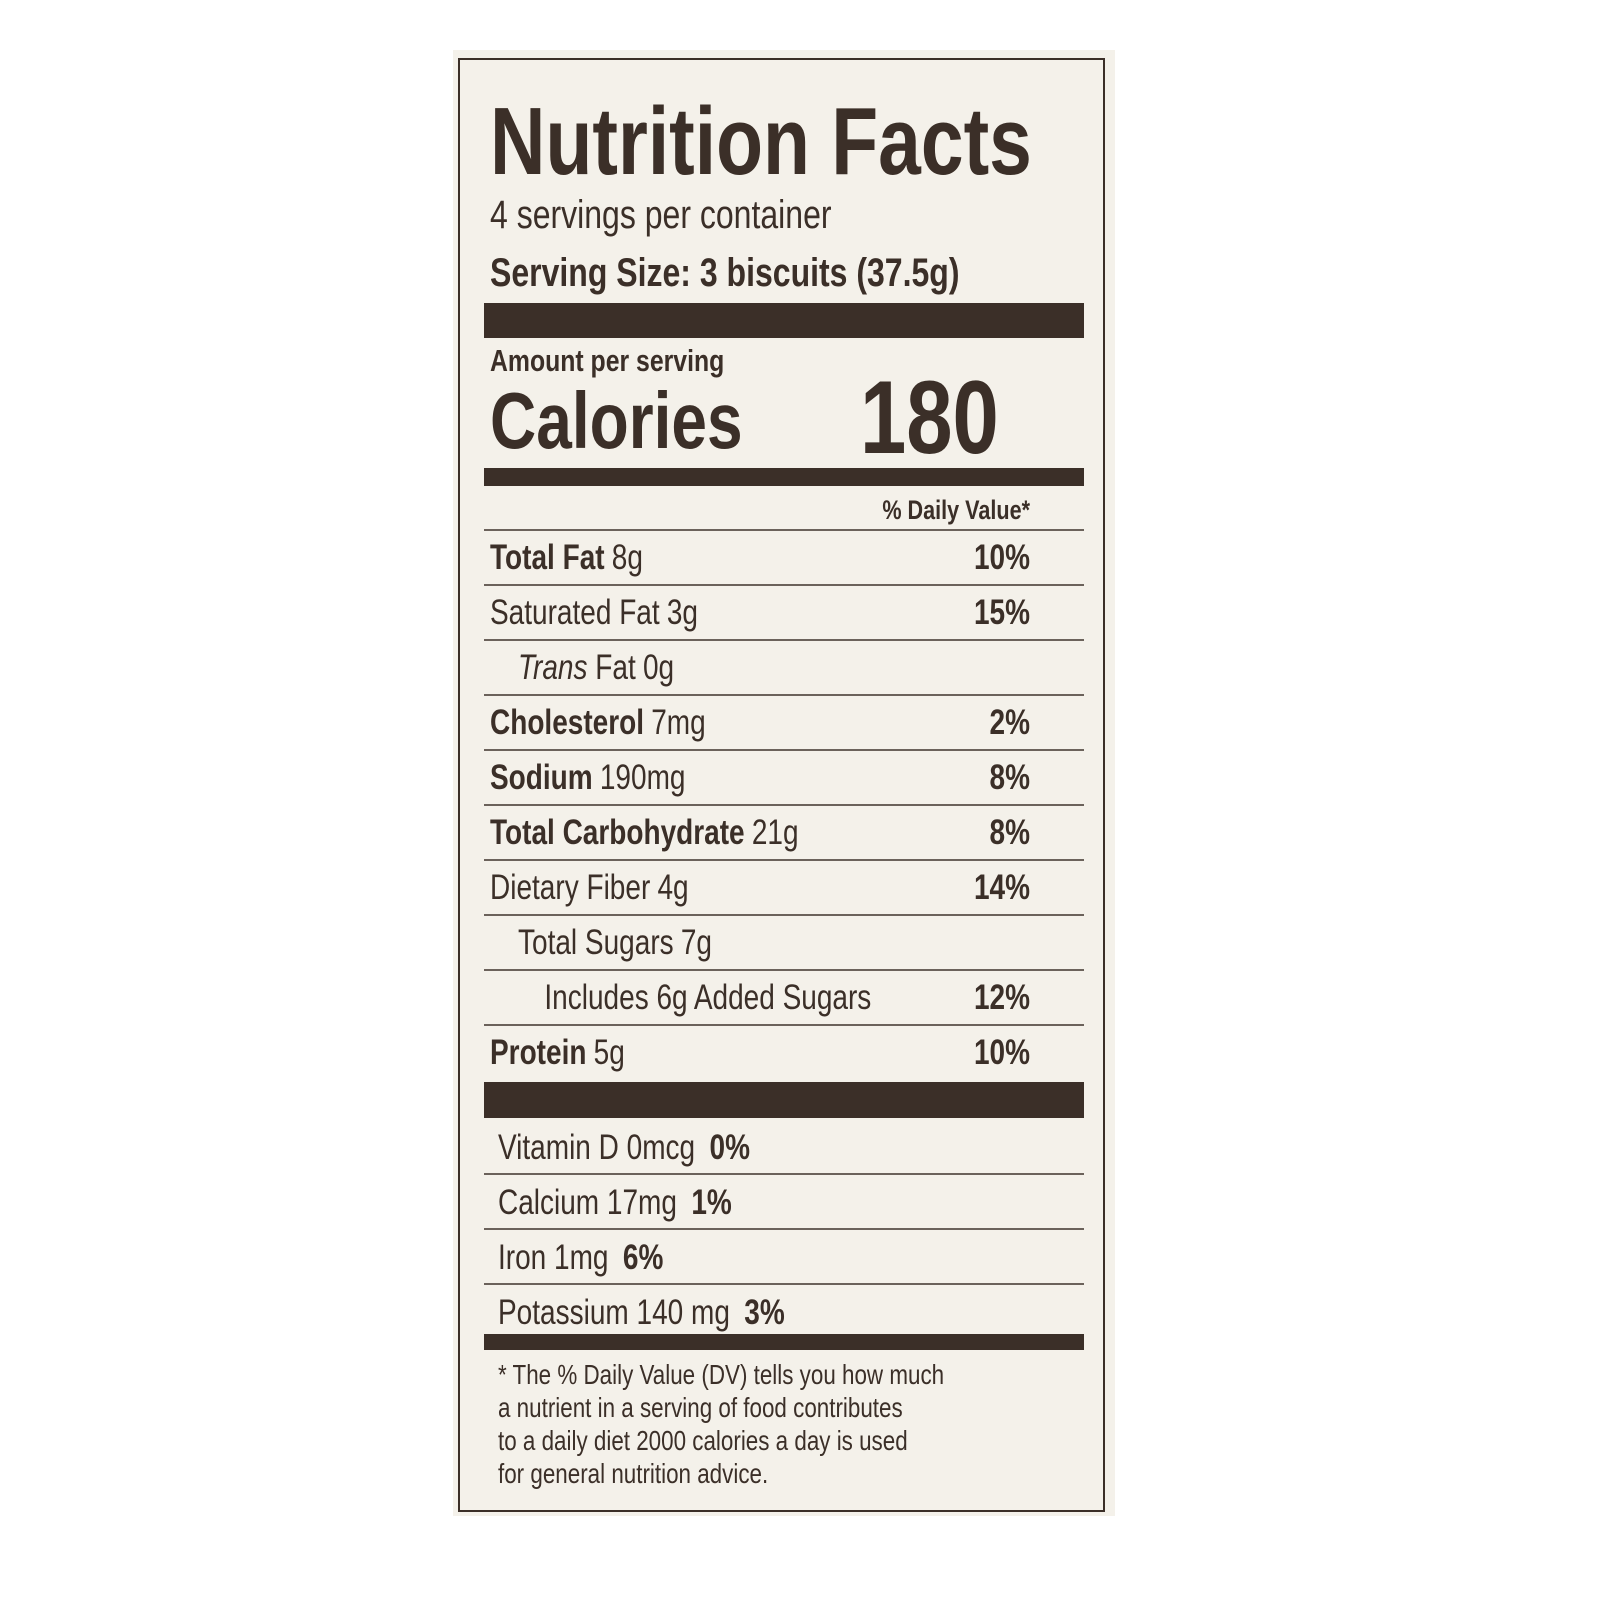 The width and height of the screenshot is (1600, 1600). I want to click on nutrient-daily-value: 2%, so click(1009, 722).